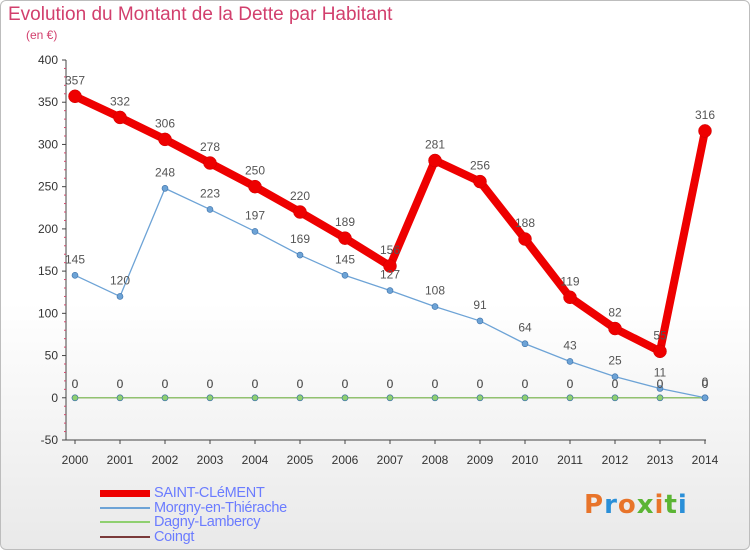 The height and width of the screenshot is (550, 750). What do you see at coordinates (207, 522) in the screenshot?
I see `legend-label-dagny: Dagny-Lambercy` at bounding box center [207, 522].